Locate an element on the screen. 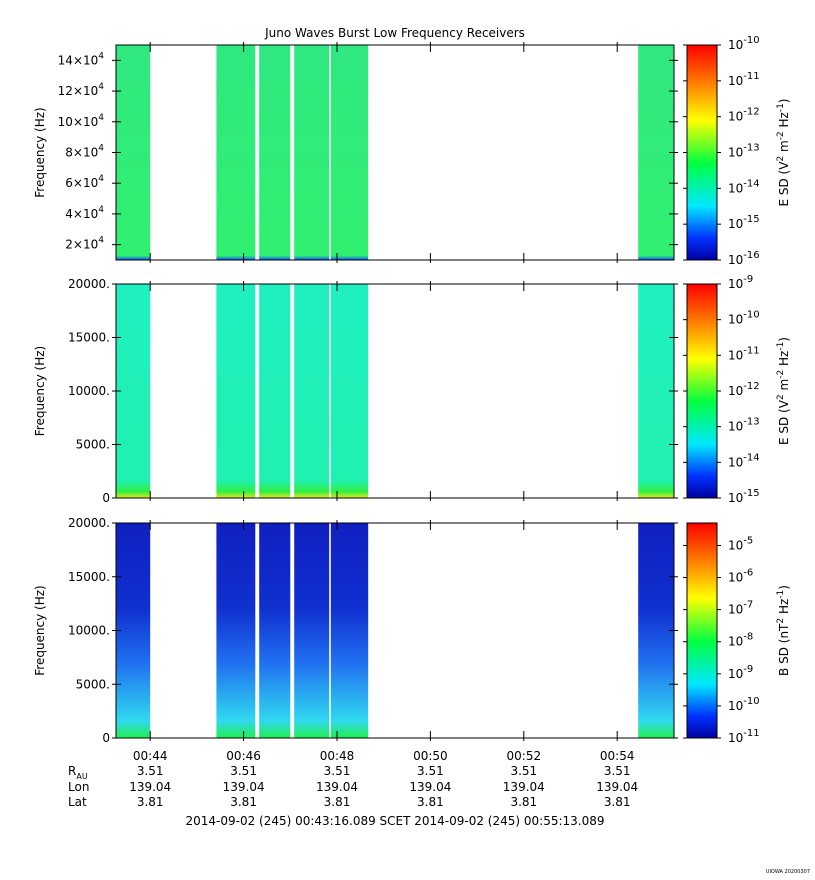 This screenshot has height=880, width=815. ephemeris-label: RAU is located at coordinates (78, 772).